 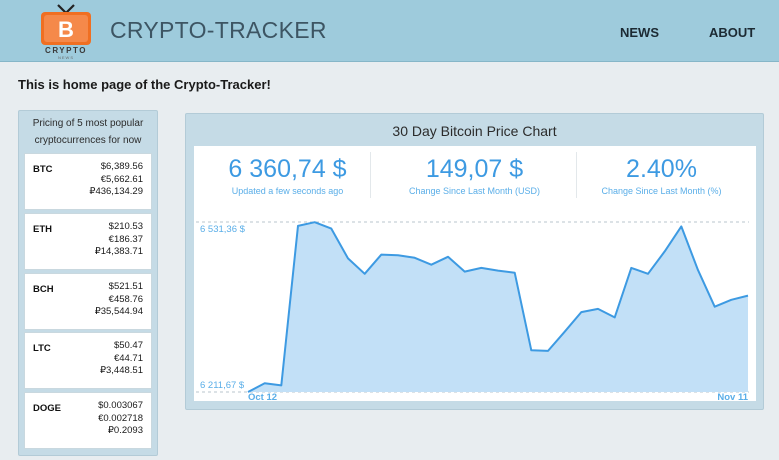 What do you see at coordinates (218, 30) in the screenshot?
I see `app-title: CRYPTO-TRACKER` at bounding box center [218, 30].